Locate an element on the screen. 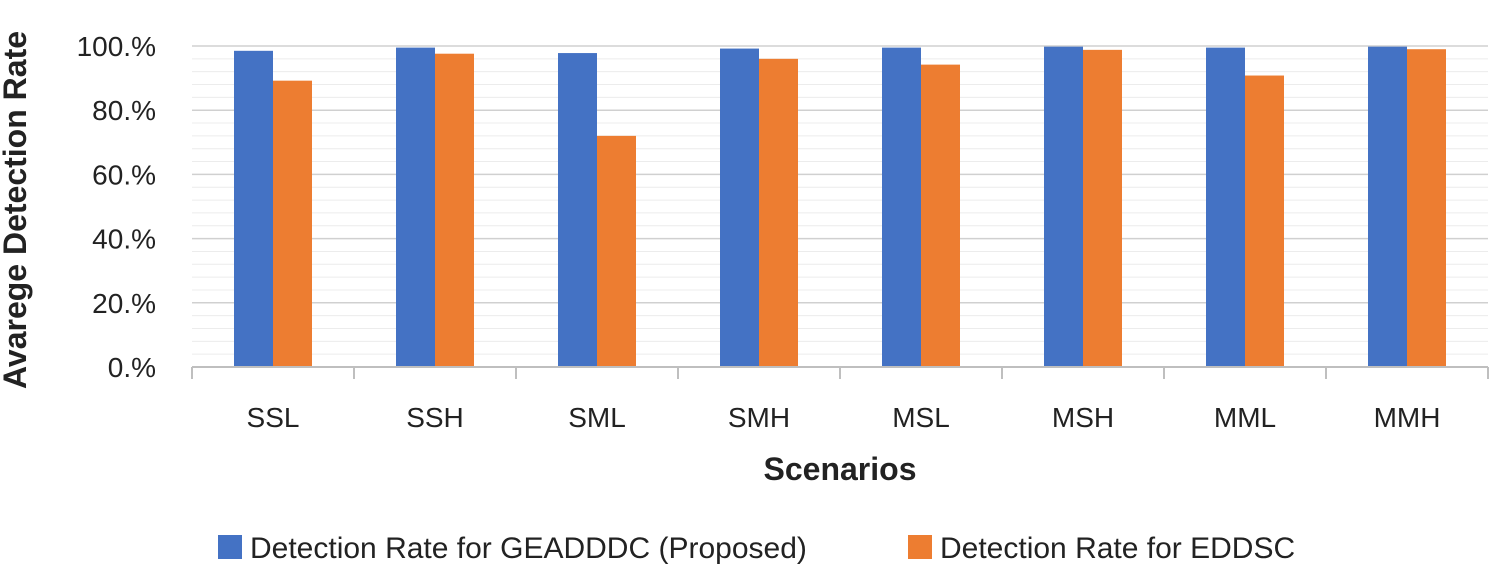 This screenshot has width=1492, height=569. y-tick-label: 20.% is located at coordinates (124, 303).